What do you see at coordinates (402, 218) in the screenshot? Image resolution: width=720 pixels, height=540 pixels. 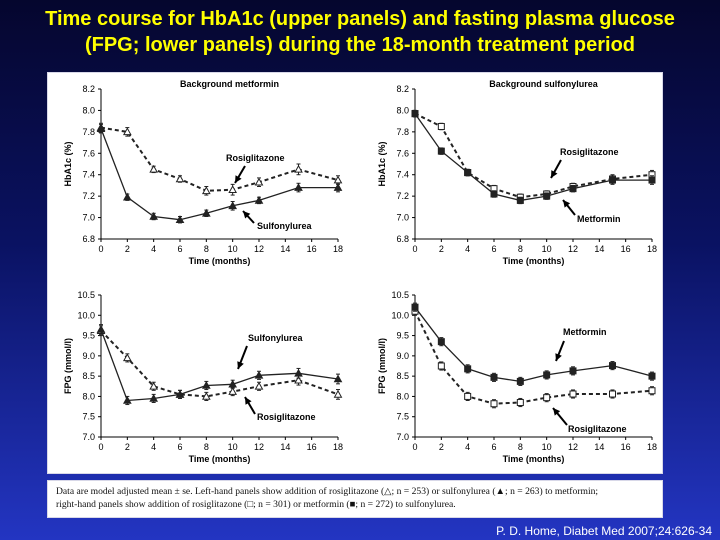 I see `y-tick-label: 7.0` at bounding box center [402, 218].